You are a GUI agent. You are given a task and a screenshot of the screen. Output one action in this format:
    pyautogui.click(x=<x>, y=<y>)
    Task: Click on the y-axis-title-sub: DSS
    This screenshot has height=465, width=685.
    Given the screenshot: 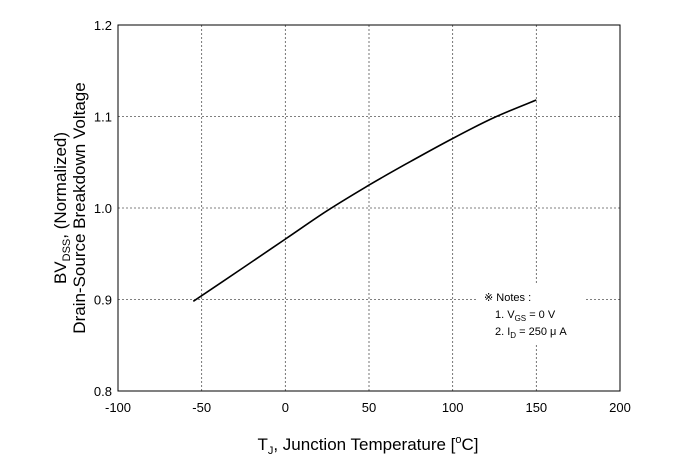 What is the action you would take?
    pyautogui.click(x=67, y=250)
    